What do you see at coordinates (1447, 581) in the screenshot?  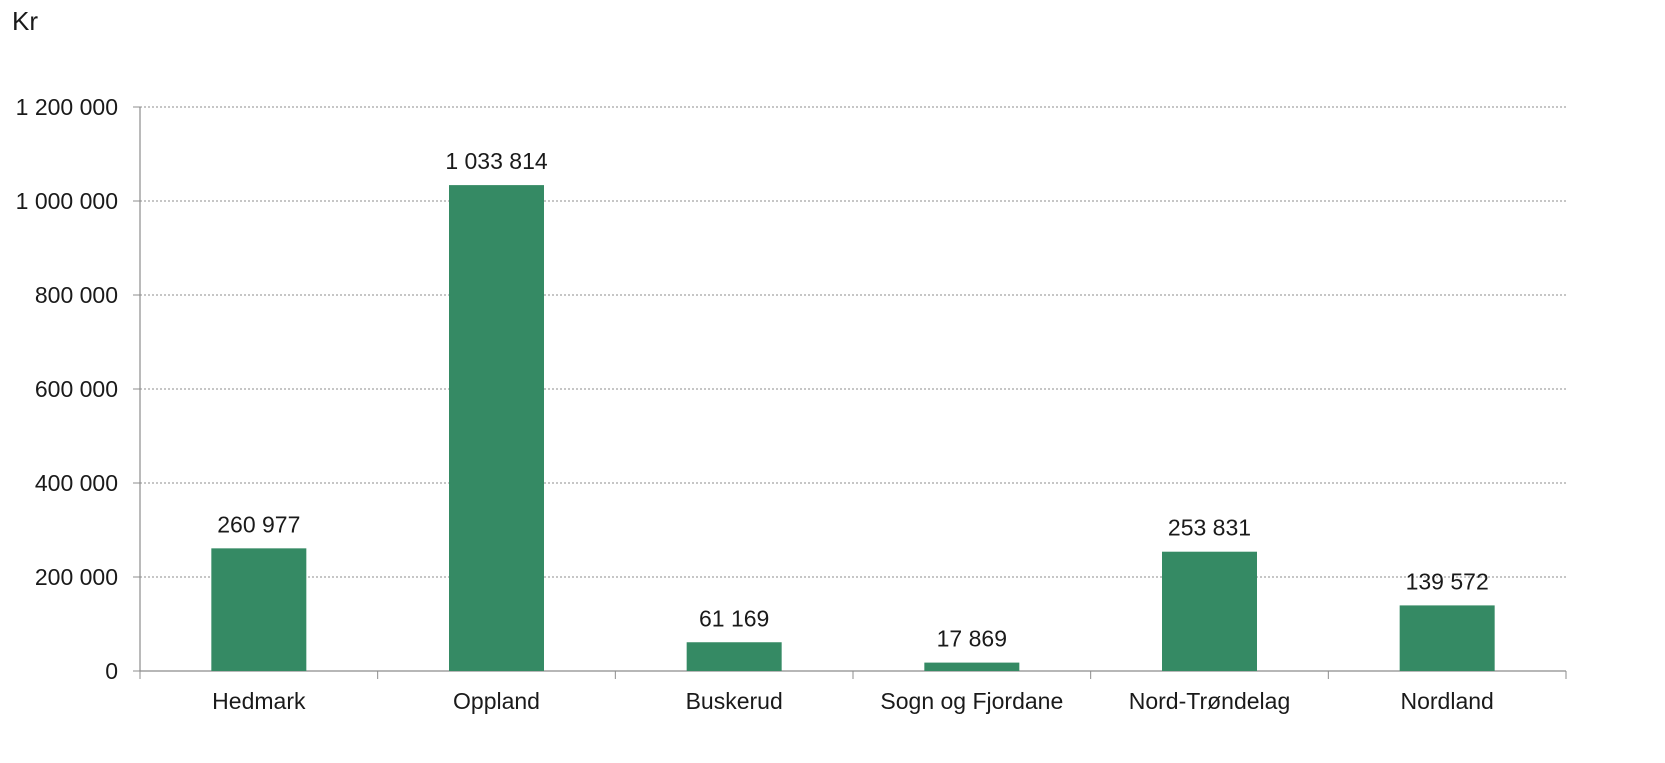 I see `data-label: 139 572` at bounding box center [1447, 581].